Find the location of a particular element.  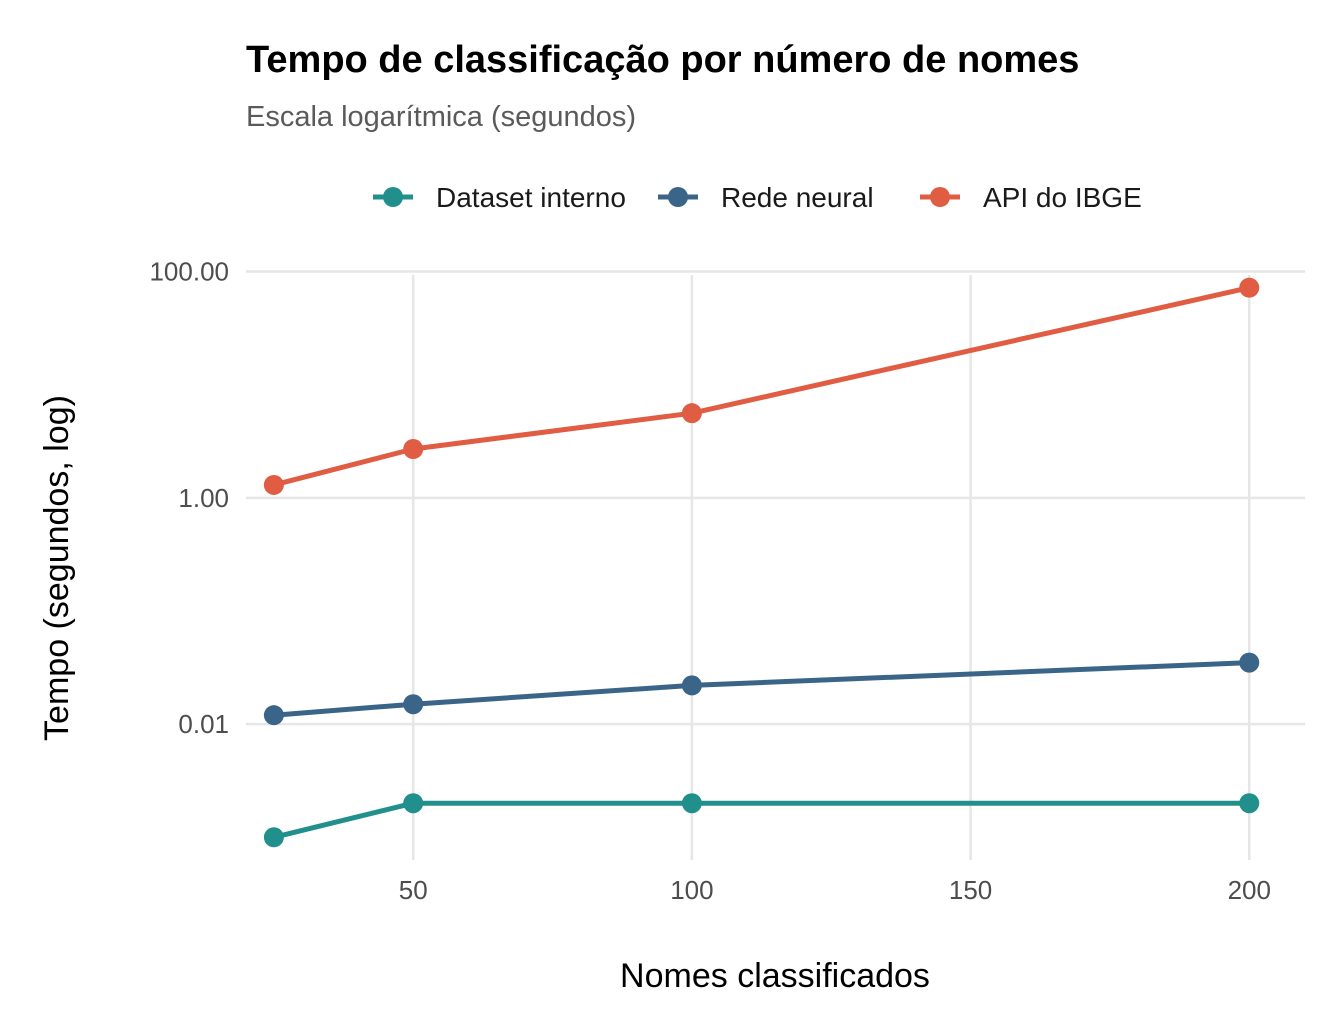

x-tick-label: 200 is located at coordinates (1249, 890).